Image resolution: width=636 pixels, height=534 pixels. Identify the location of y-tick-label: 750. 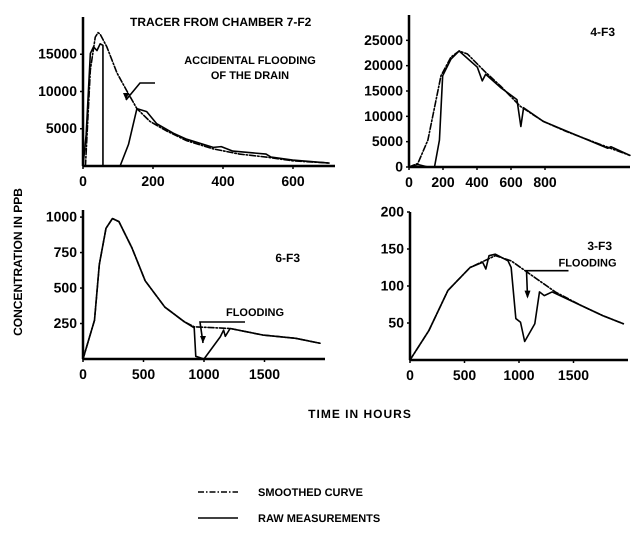
(66, 252).